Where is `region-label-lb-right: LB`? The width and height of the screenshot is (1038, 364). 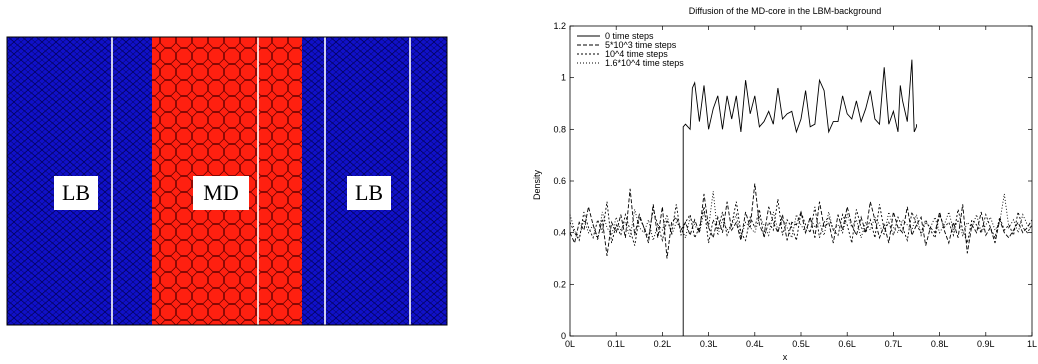 region-label-lb-right: LB is located at coordinates (369, 192).